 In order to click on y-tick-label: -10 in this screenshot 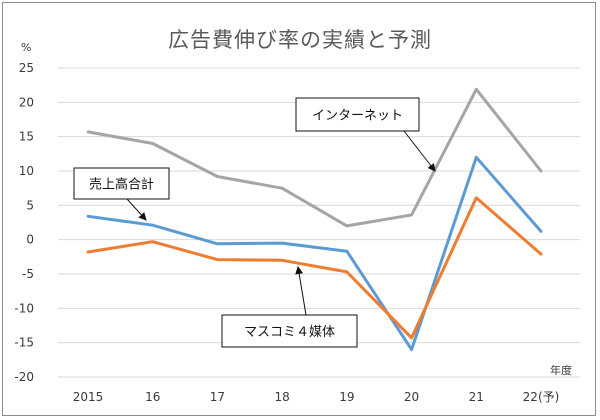, I will do `click(24, 308)`.